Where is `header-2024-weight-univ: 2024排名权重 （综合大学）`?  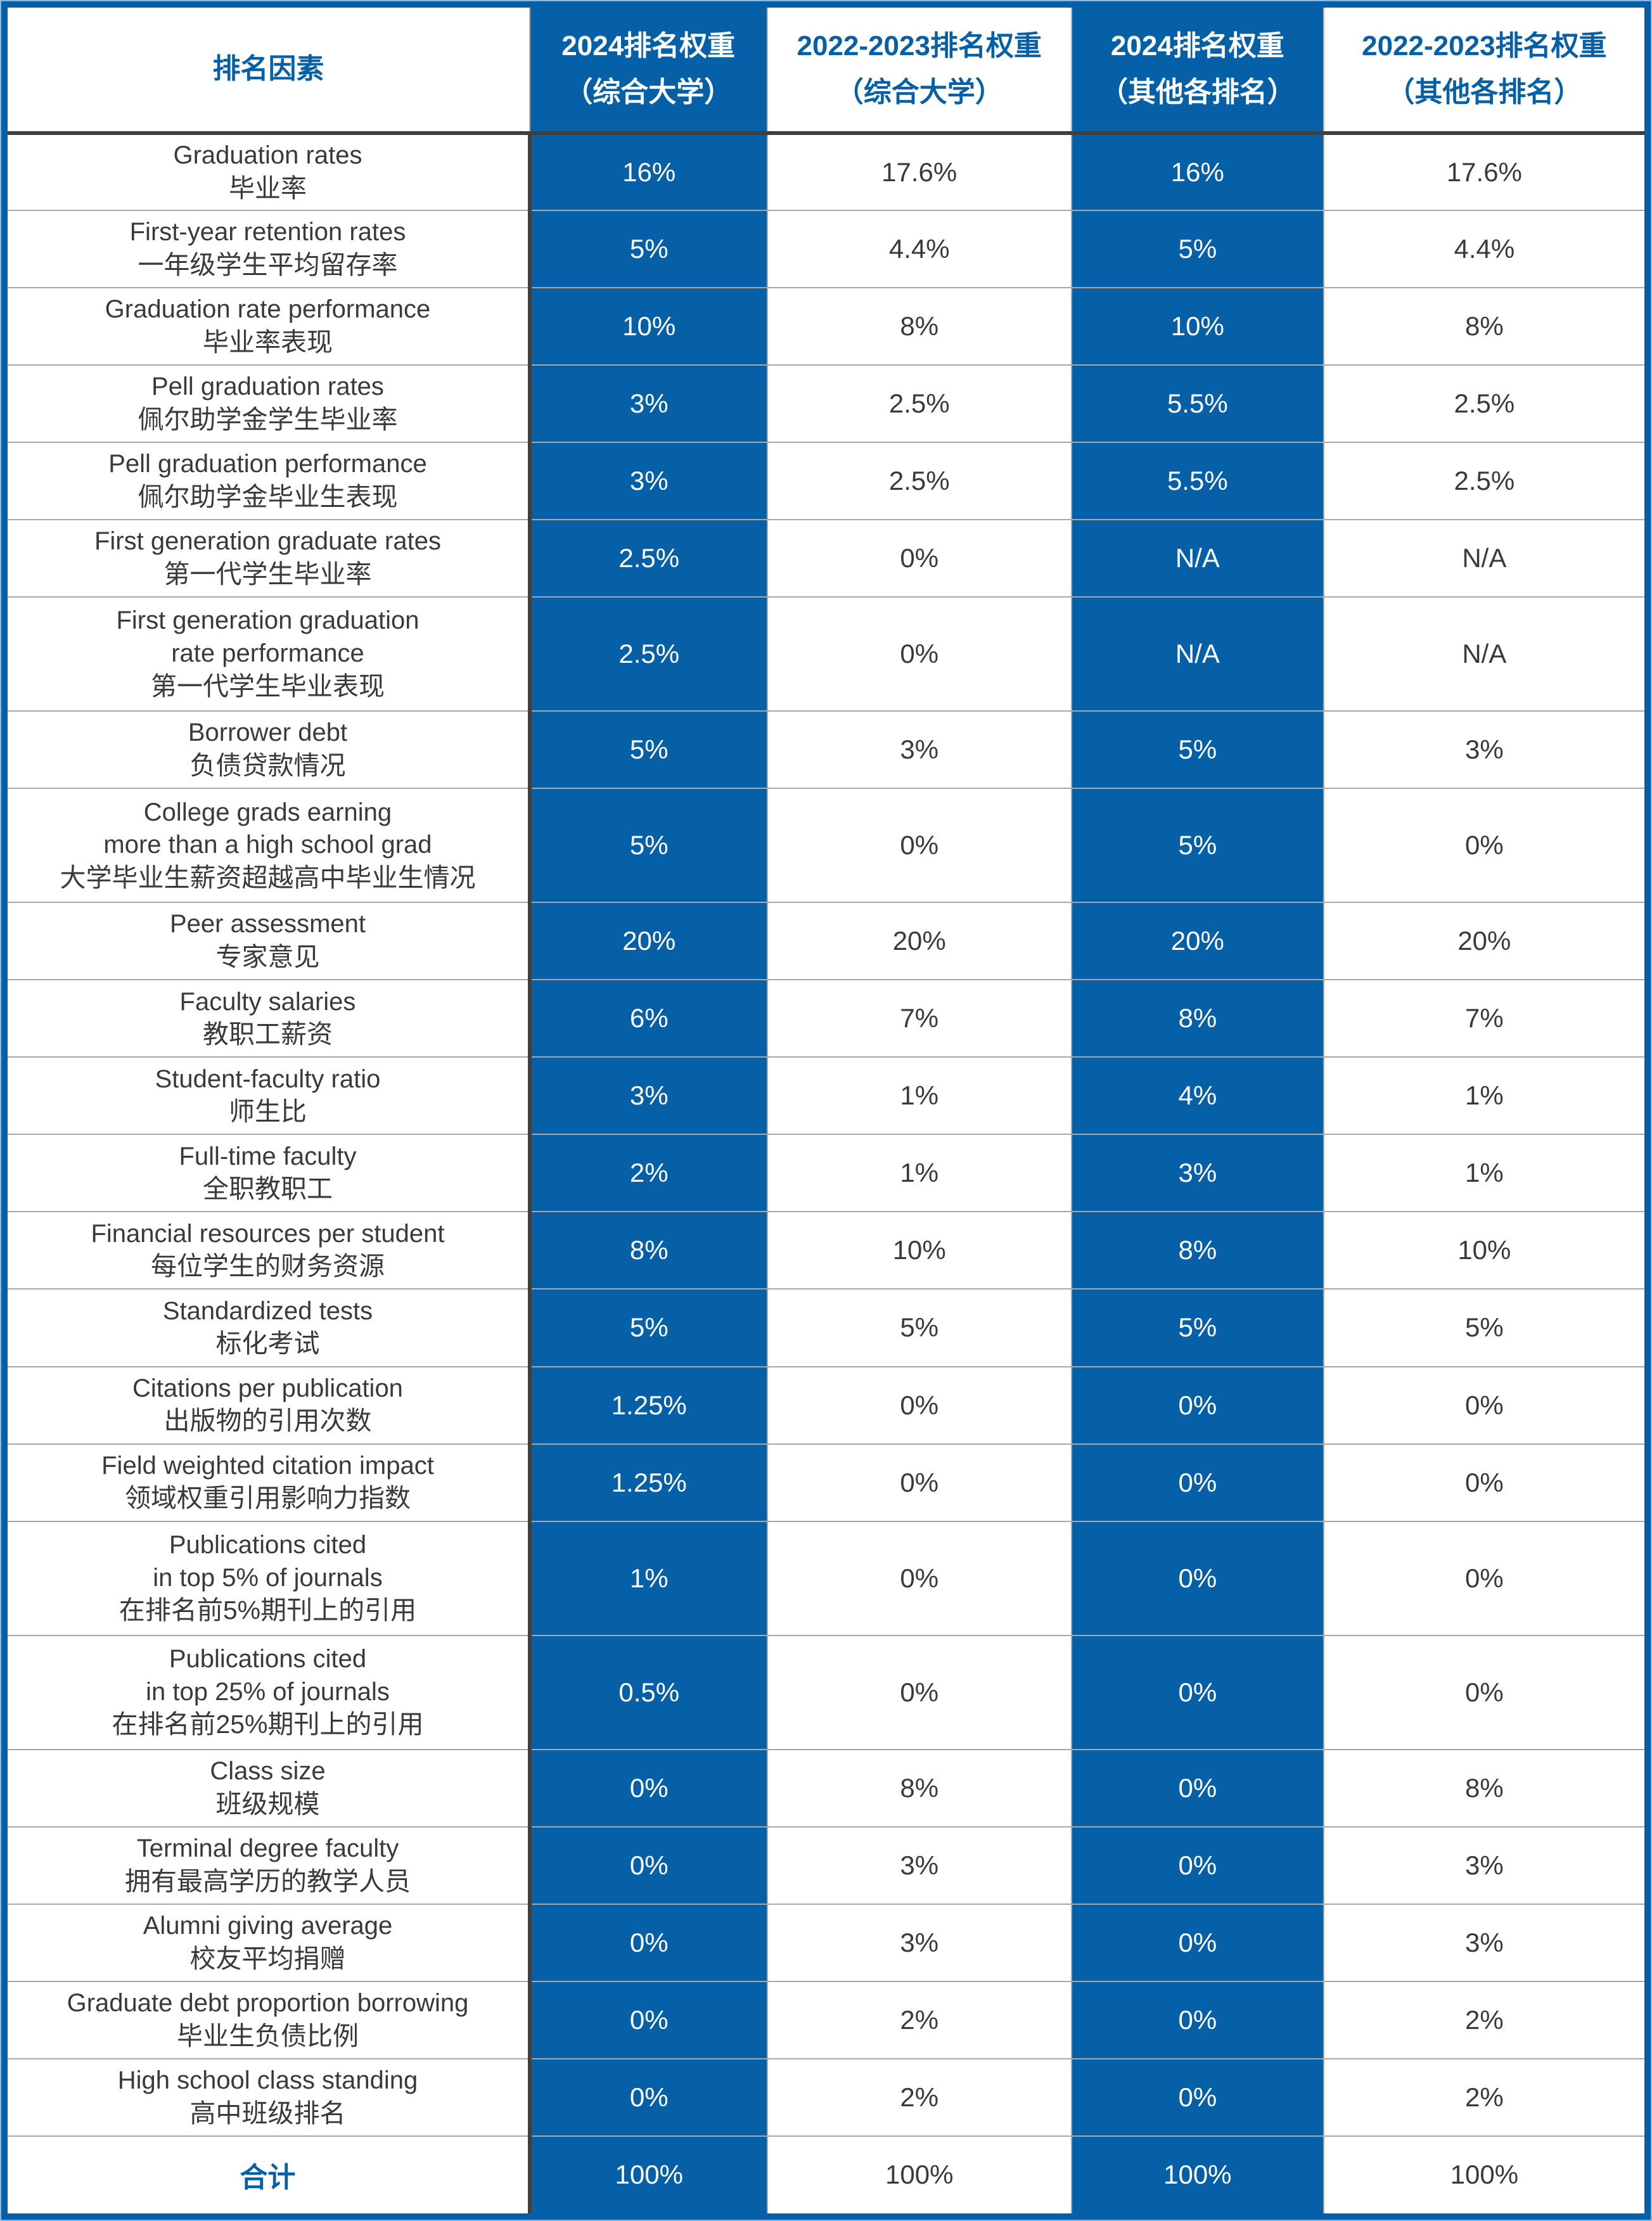
header-2024-weight-univ: 2024排名权重 （综合大学） is located at coordinates (647, 72).